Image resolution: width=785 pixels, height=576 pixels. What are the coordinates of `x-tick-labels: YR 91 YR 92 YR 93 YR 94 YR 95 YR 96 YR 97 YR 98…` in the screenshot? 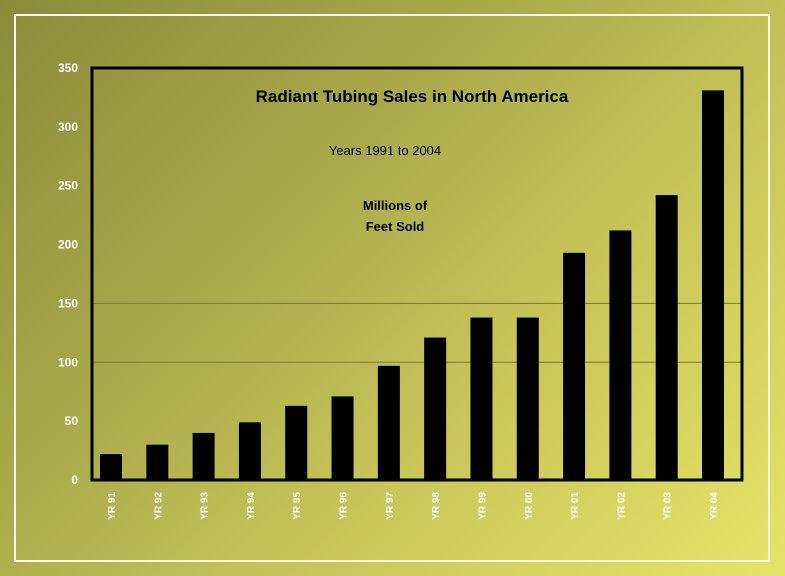 It's located at (413, 506).